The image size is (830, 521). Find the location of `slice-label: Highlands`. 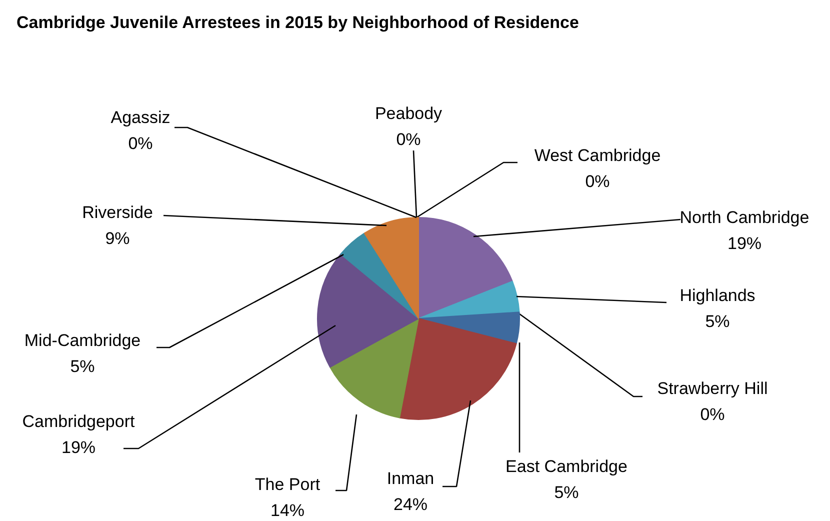

slice-label: Highlands is located at coordinates (718, 295).